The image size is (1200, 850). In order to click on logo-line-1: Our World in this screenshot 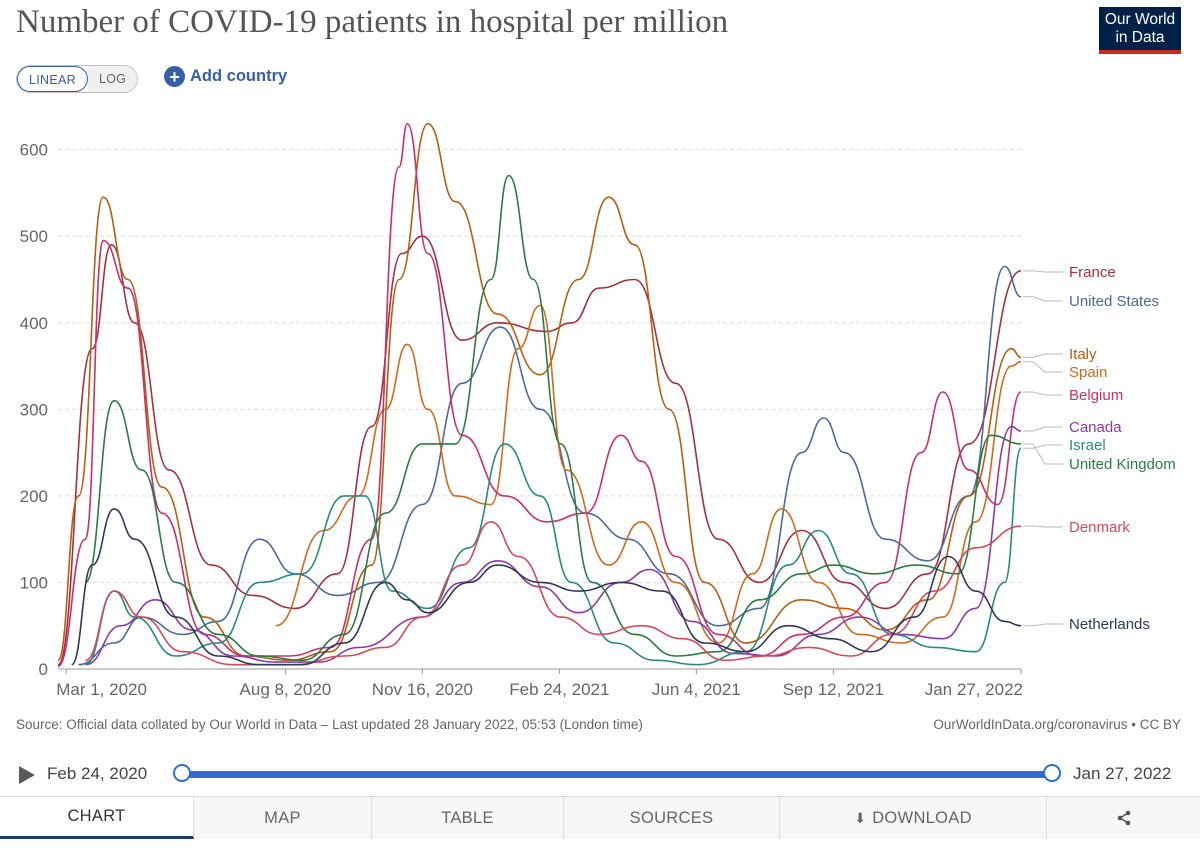, I will do `click(1140, 19)`.